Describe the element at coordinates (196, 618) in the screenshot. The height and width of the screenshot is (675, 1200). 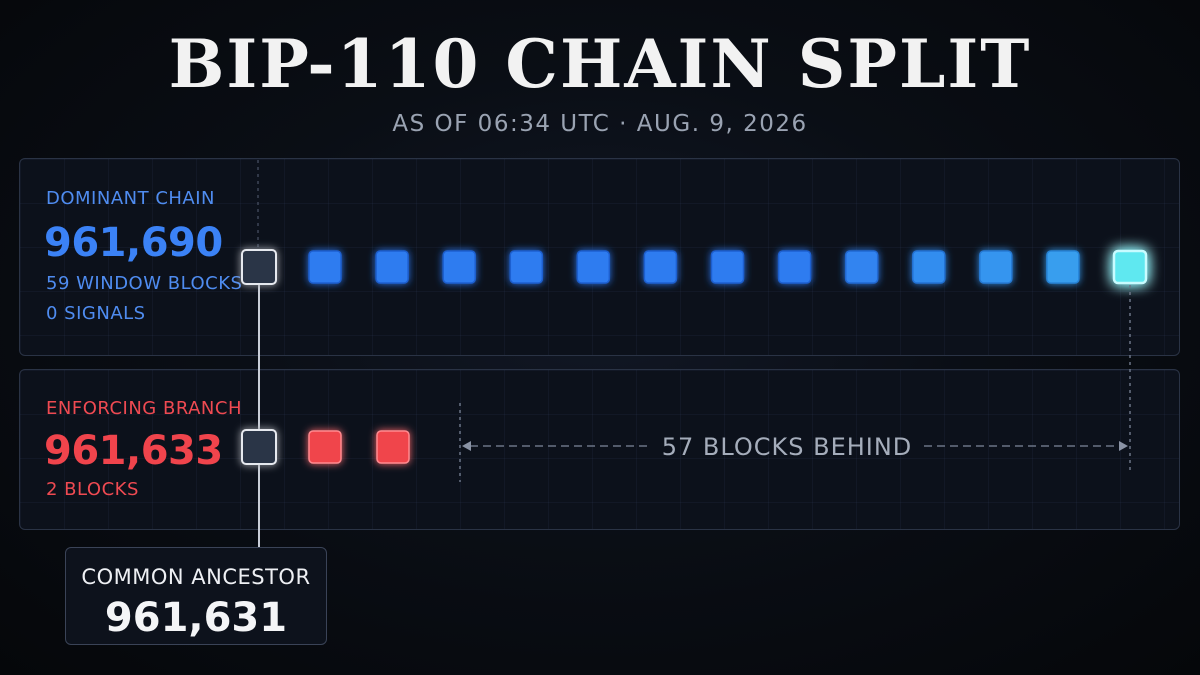
I see `common-ancestor-height: 961,631` at that location.